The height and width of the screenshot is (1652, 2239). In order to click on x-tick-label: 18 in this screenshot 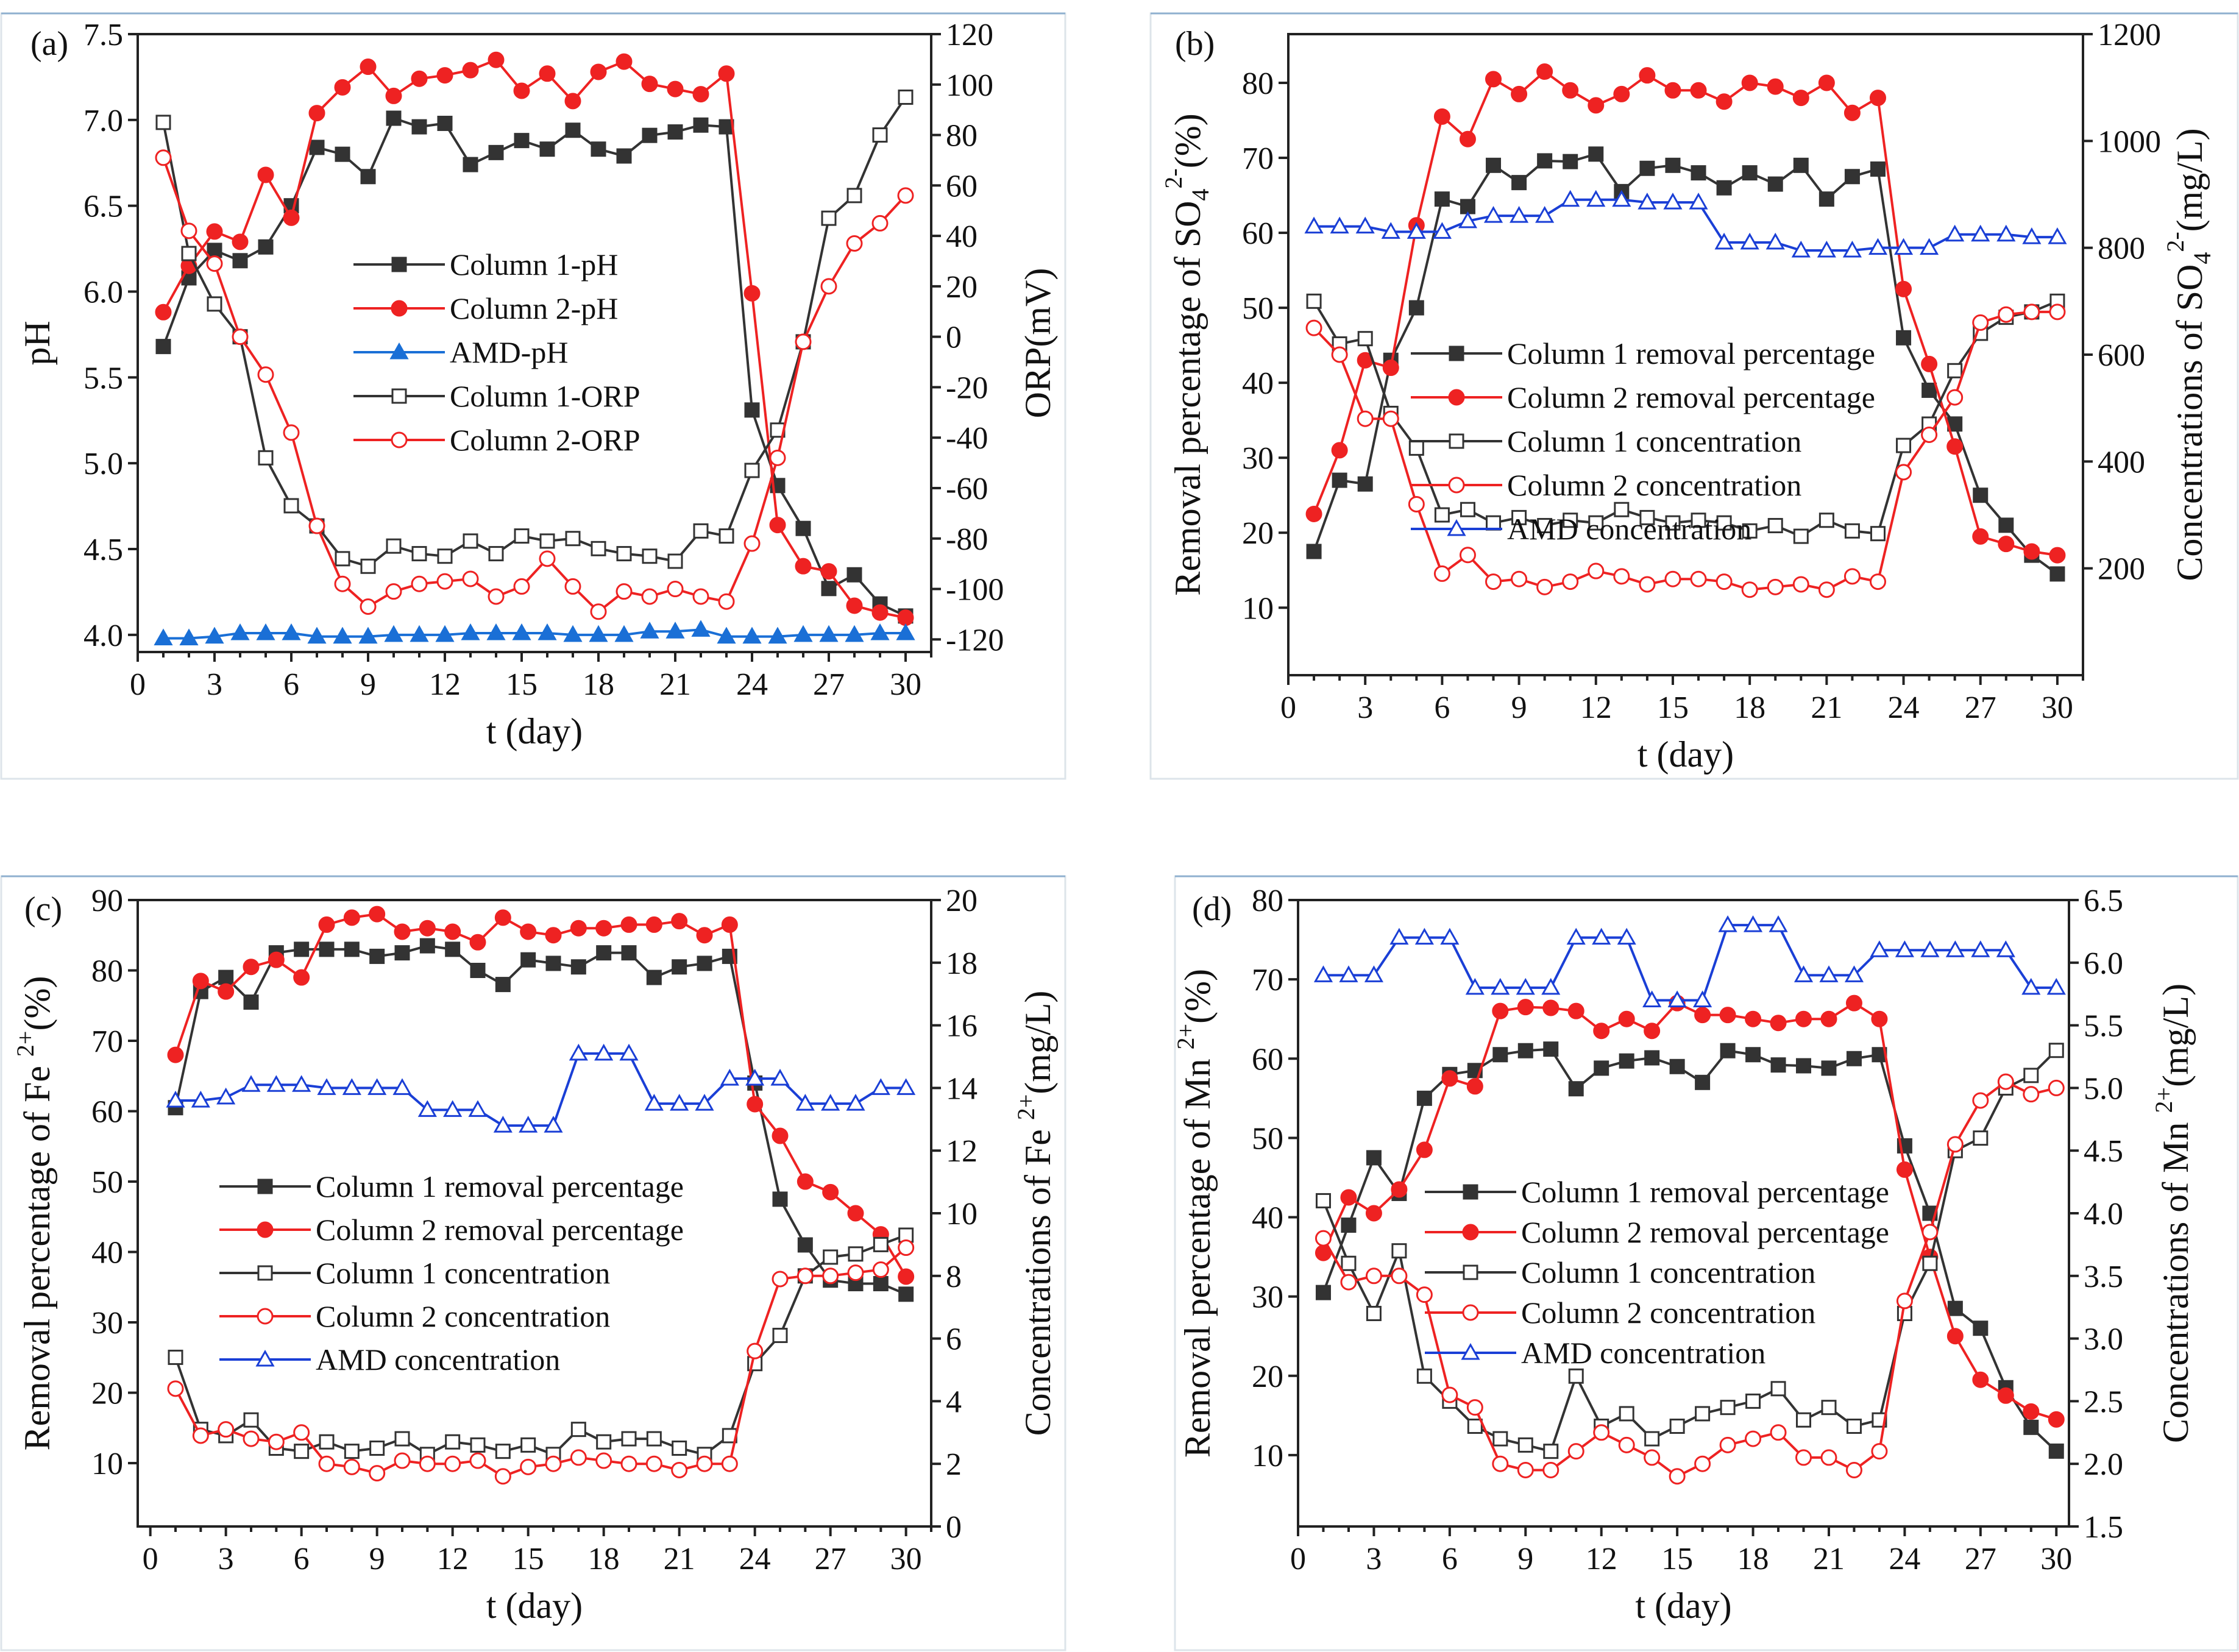, I will do `click(599, 684)`.